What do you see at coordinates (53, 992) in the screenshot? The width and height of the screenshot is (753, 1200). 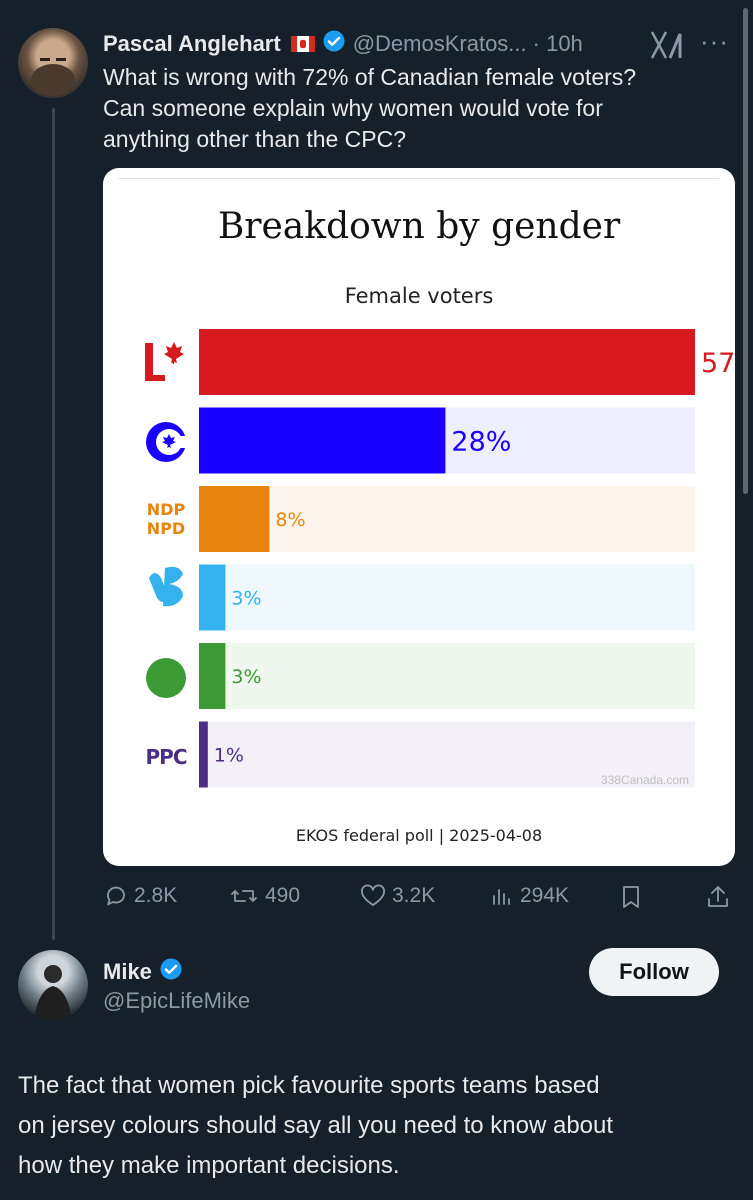 I see `avatar-person-icon` at bounding box center [53, 992].